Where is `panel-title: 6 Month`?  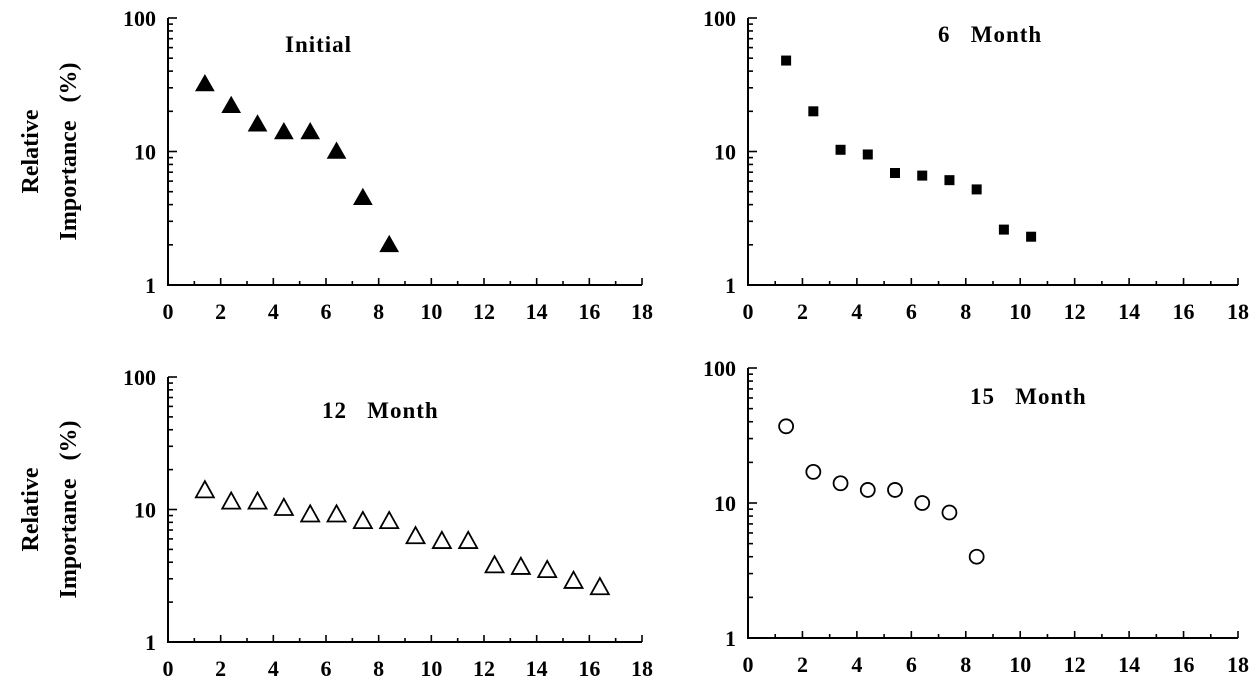
panel-title: 6 Month is located at coordinates (990, 34).